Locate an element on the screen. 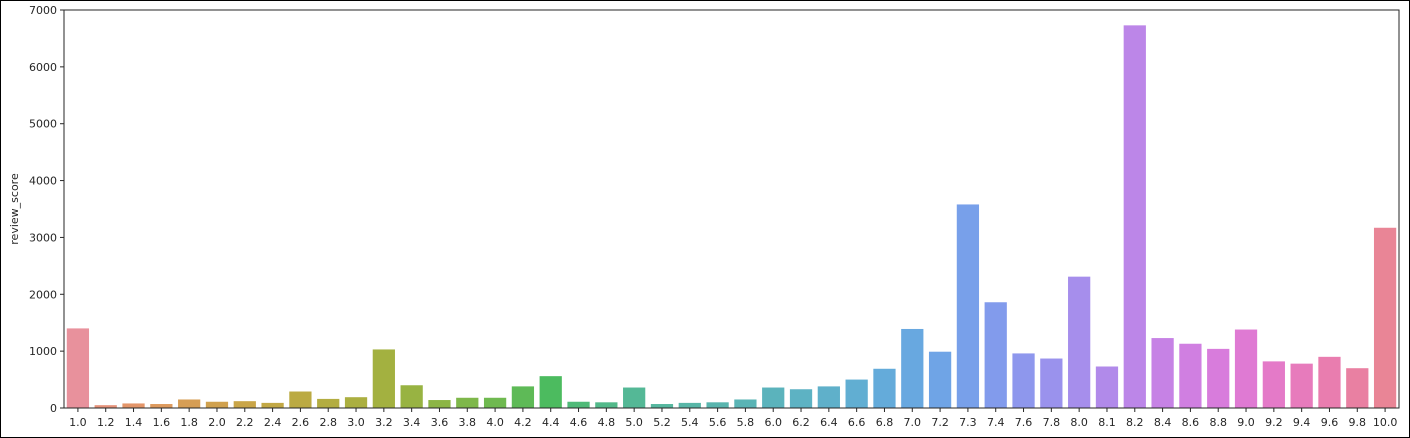 The height and width of the screenshot is (438, 1410). y-axis-label: review_score is located at coordinates (14, 209).